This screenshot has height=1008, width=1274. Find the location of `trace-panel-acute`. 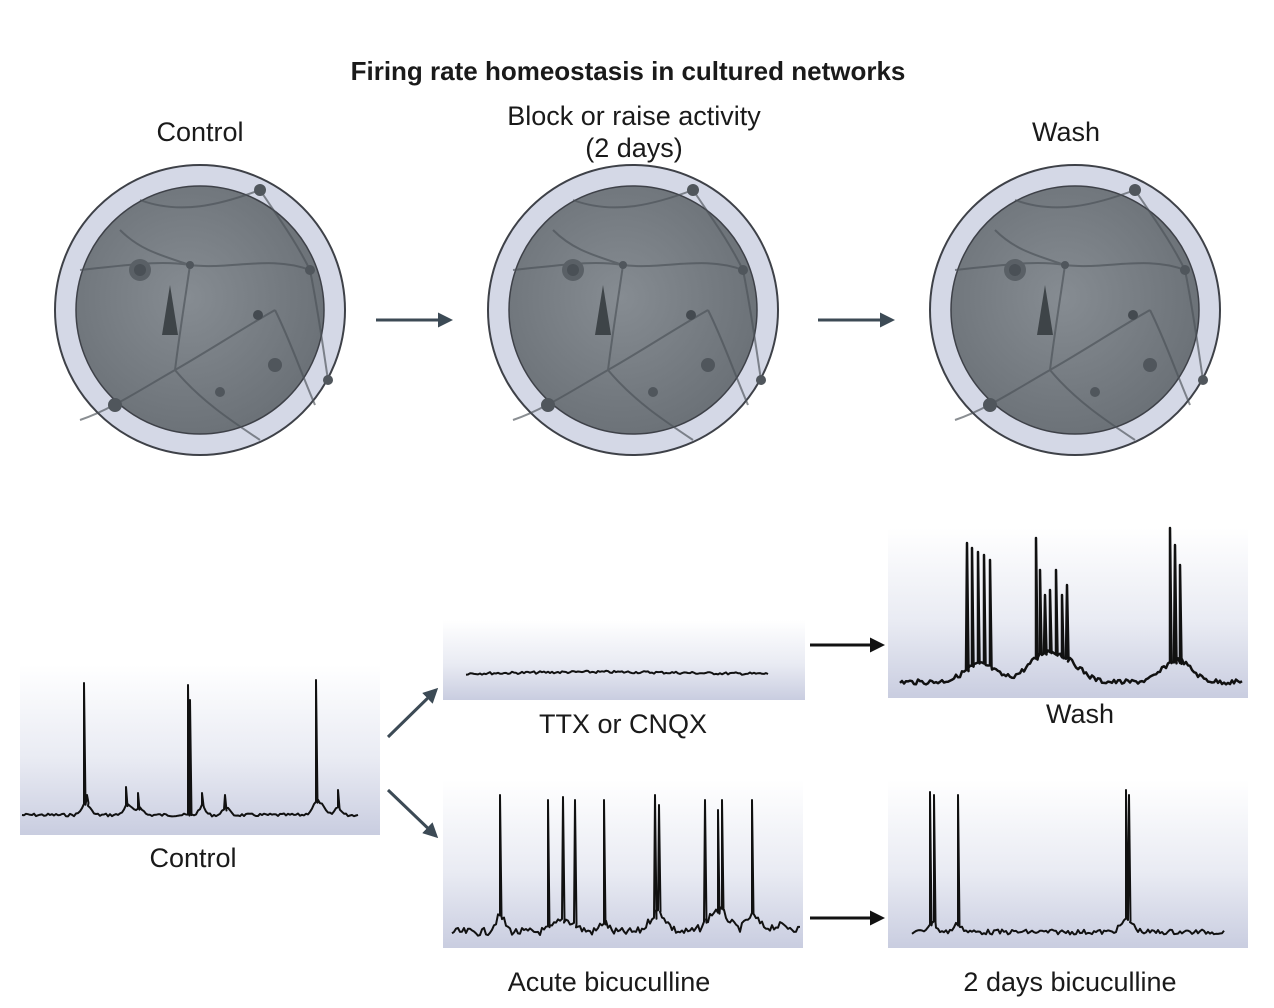

trace-panel-acute is located at coordinates (623, 864).